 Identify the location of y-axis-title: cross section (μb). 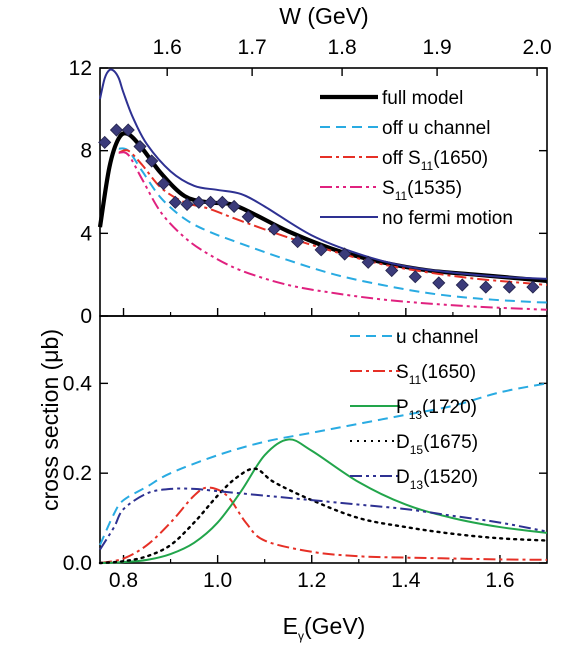
(50, 420).